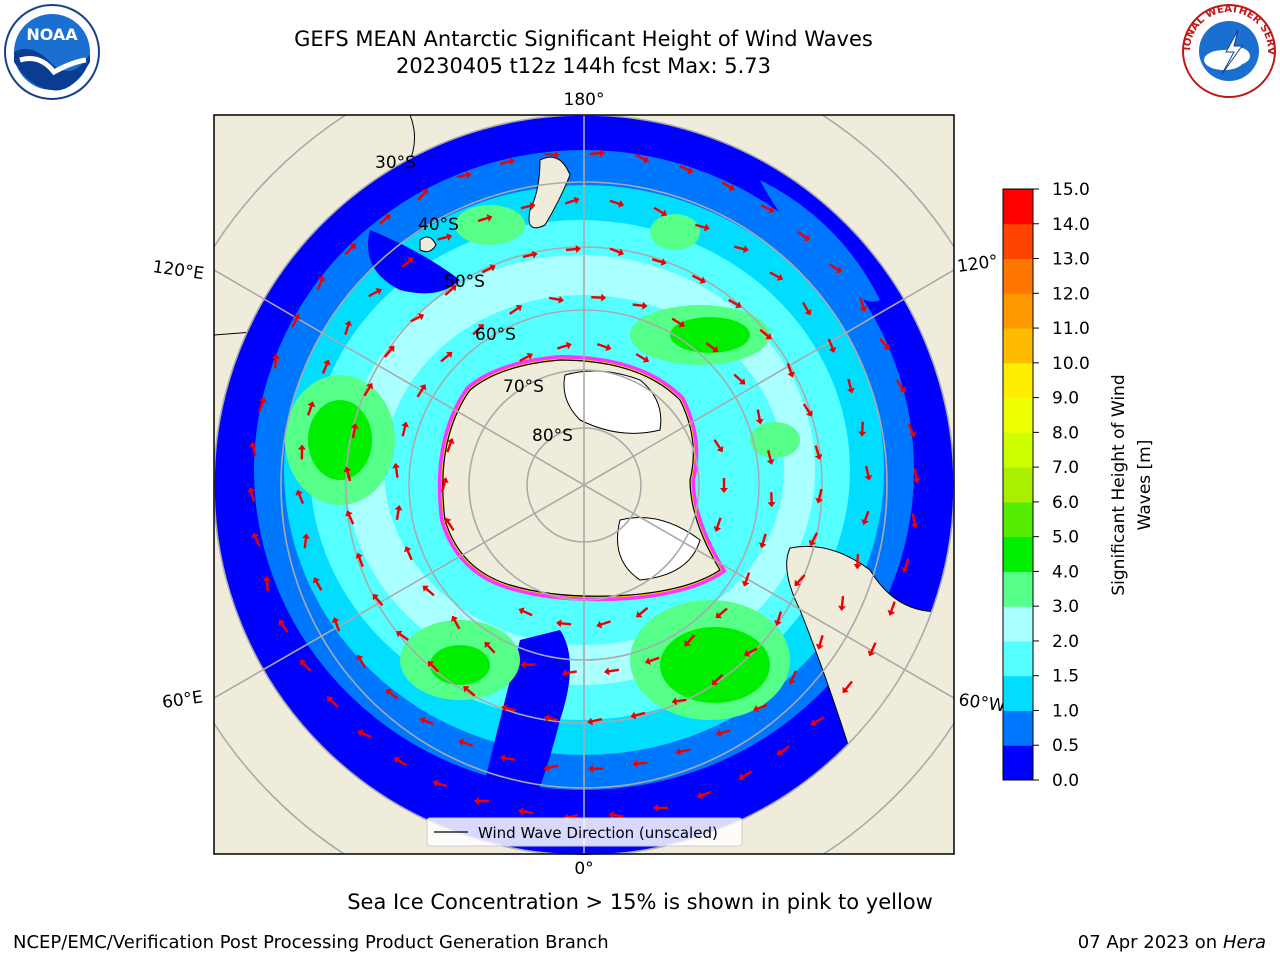  Describe the element at coordinates (1065, 538) in the screenshot. I see `colorbar-tick-label: 5.0` at that location.